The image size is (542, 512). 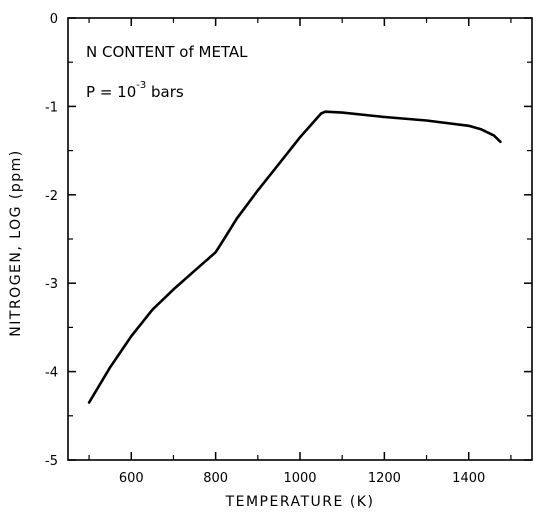 I want to click on annotation-pressure-prefix: P = 10, so click(x=111, y=92).